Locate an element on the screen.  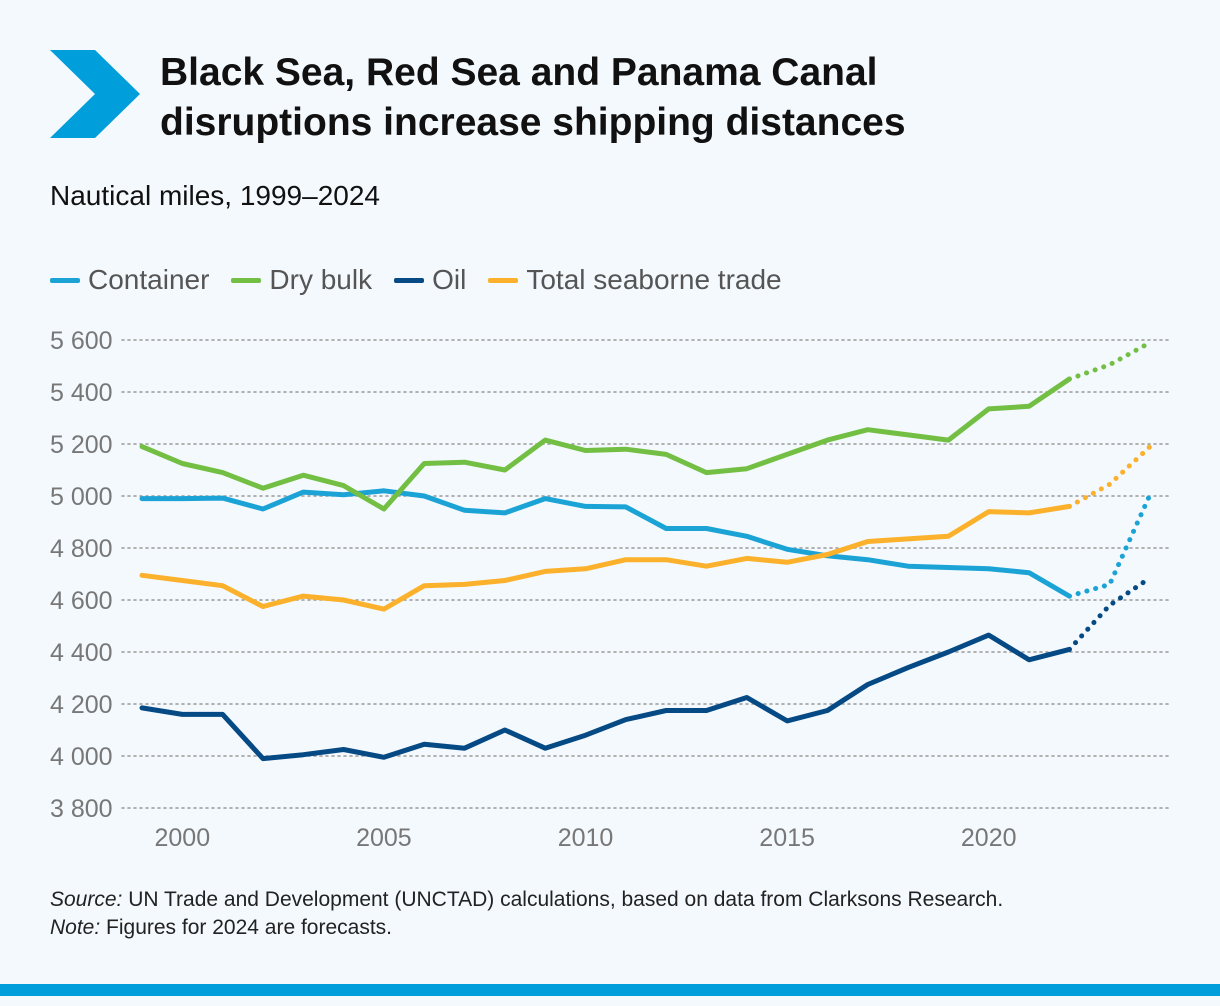
series-forecast-container is located at coordinates (1109, 545).